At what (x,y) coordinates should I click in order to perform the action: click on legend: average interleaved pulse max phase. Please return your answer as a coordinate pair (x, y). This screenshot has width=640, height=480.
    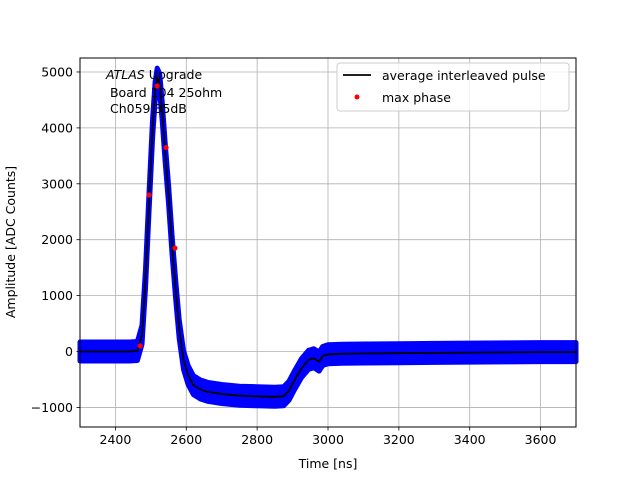
    Looking at the image, I should click on (453, 87).